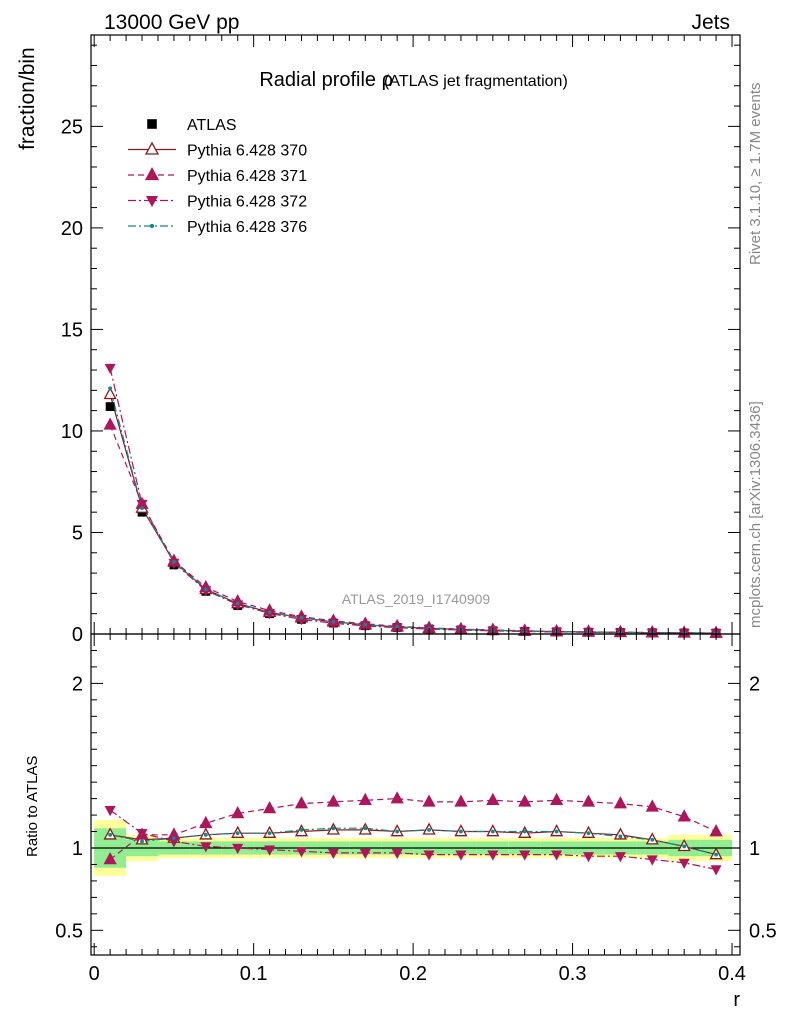 This screenshot has height=1024, width=786. I want to click on x-axis-label: r, so click(736, 1000).